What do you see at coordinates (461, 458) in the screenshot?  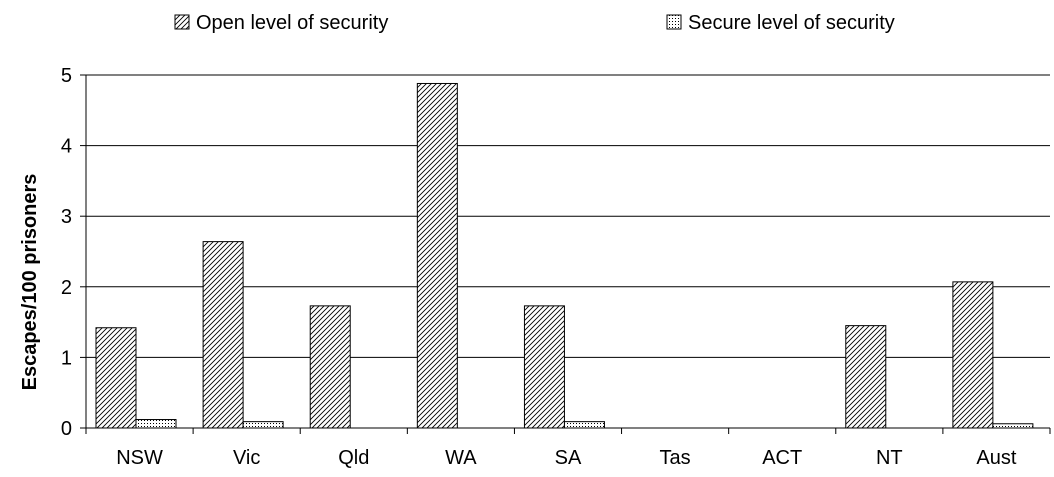 I see `x-tick-label: WA` at bounding box center [461, 458].